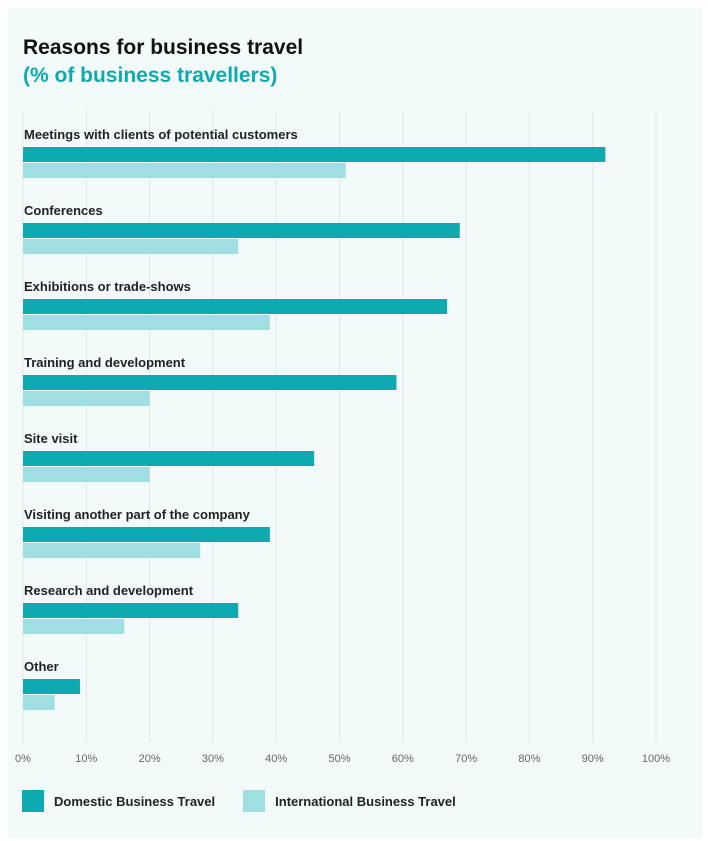 The height and width of the screenshot is (841, 708). Describe the element at coordinates (593, 759) in the screenshot. I see `x-tick-label: 90%` at that location.